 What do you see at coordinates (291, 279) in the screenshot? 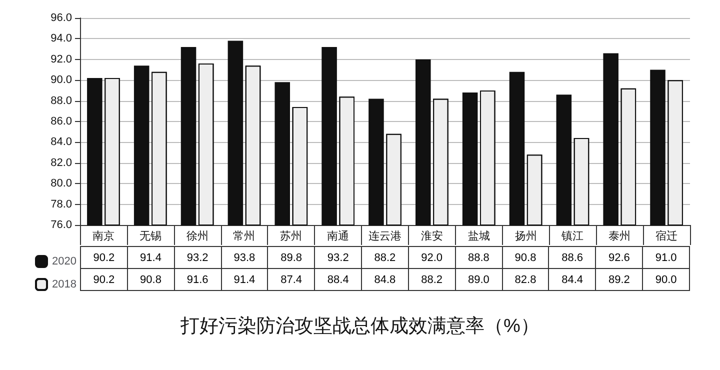
I see `data-label: 87.4` at bounding box center [291, 279].